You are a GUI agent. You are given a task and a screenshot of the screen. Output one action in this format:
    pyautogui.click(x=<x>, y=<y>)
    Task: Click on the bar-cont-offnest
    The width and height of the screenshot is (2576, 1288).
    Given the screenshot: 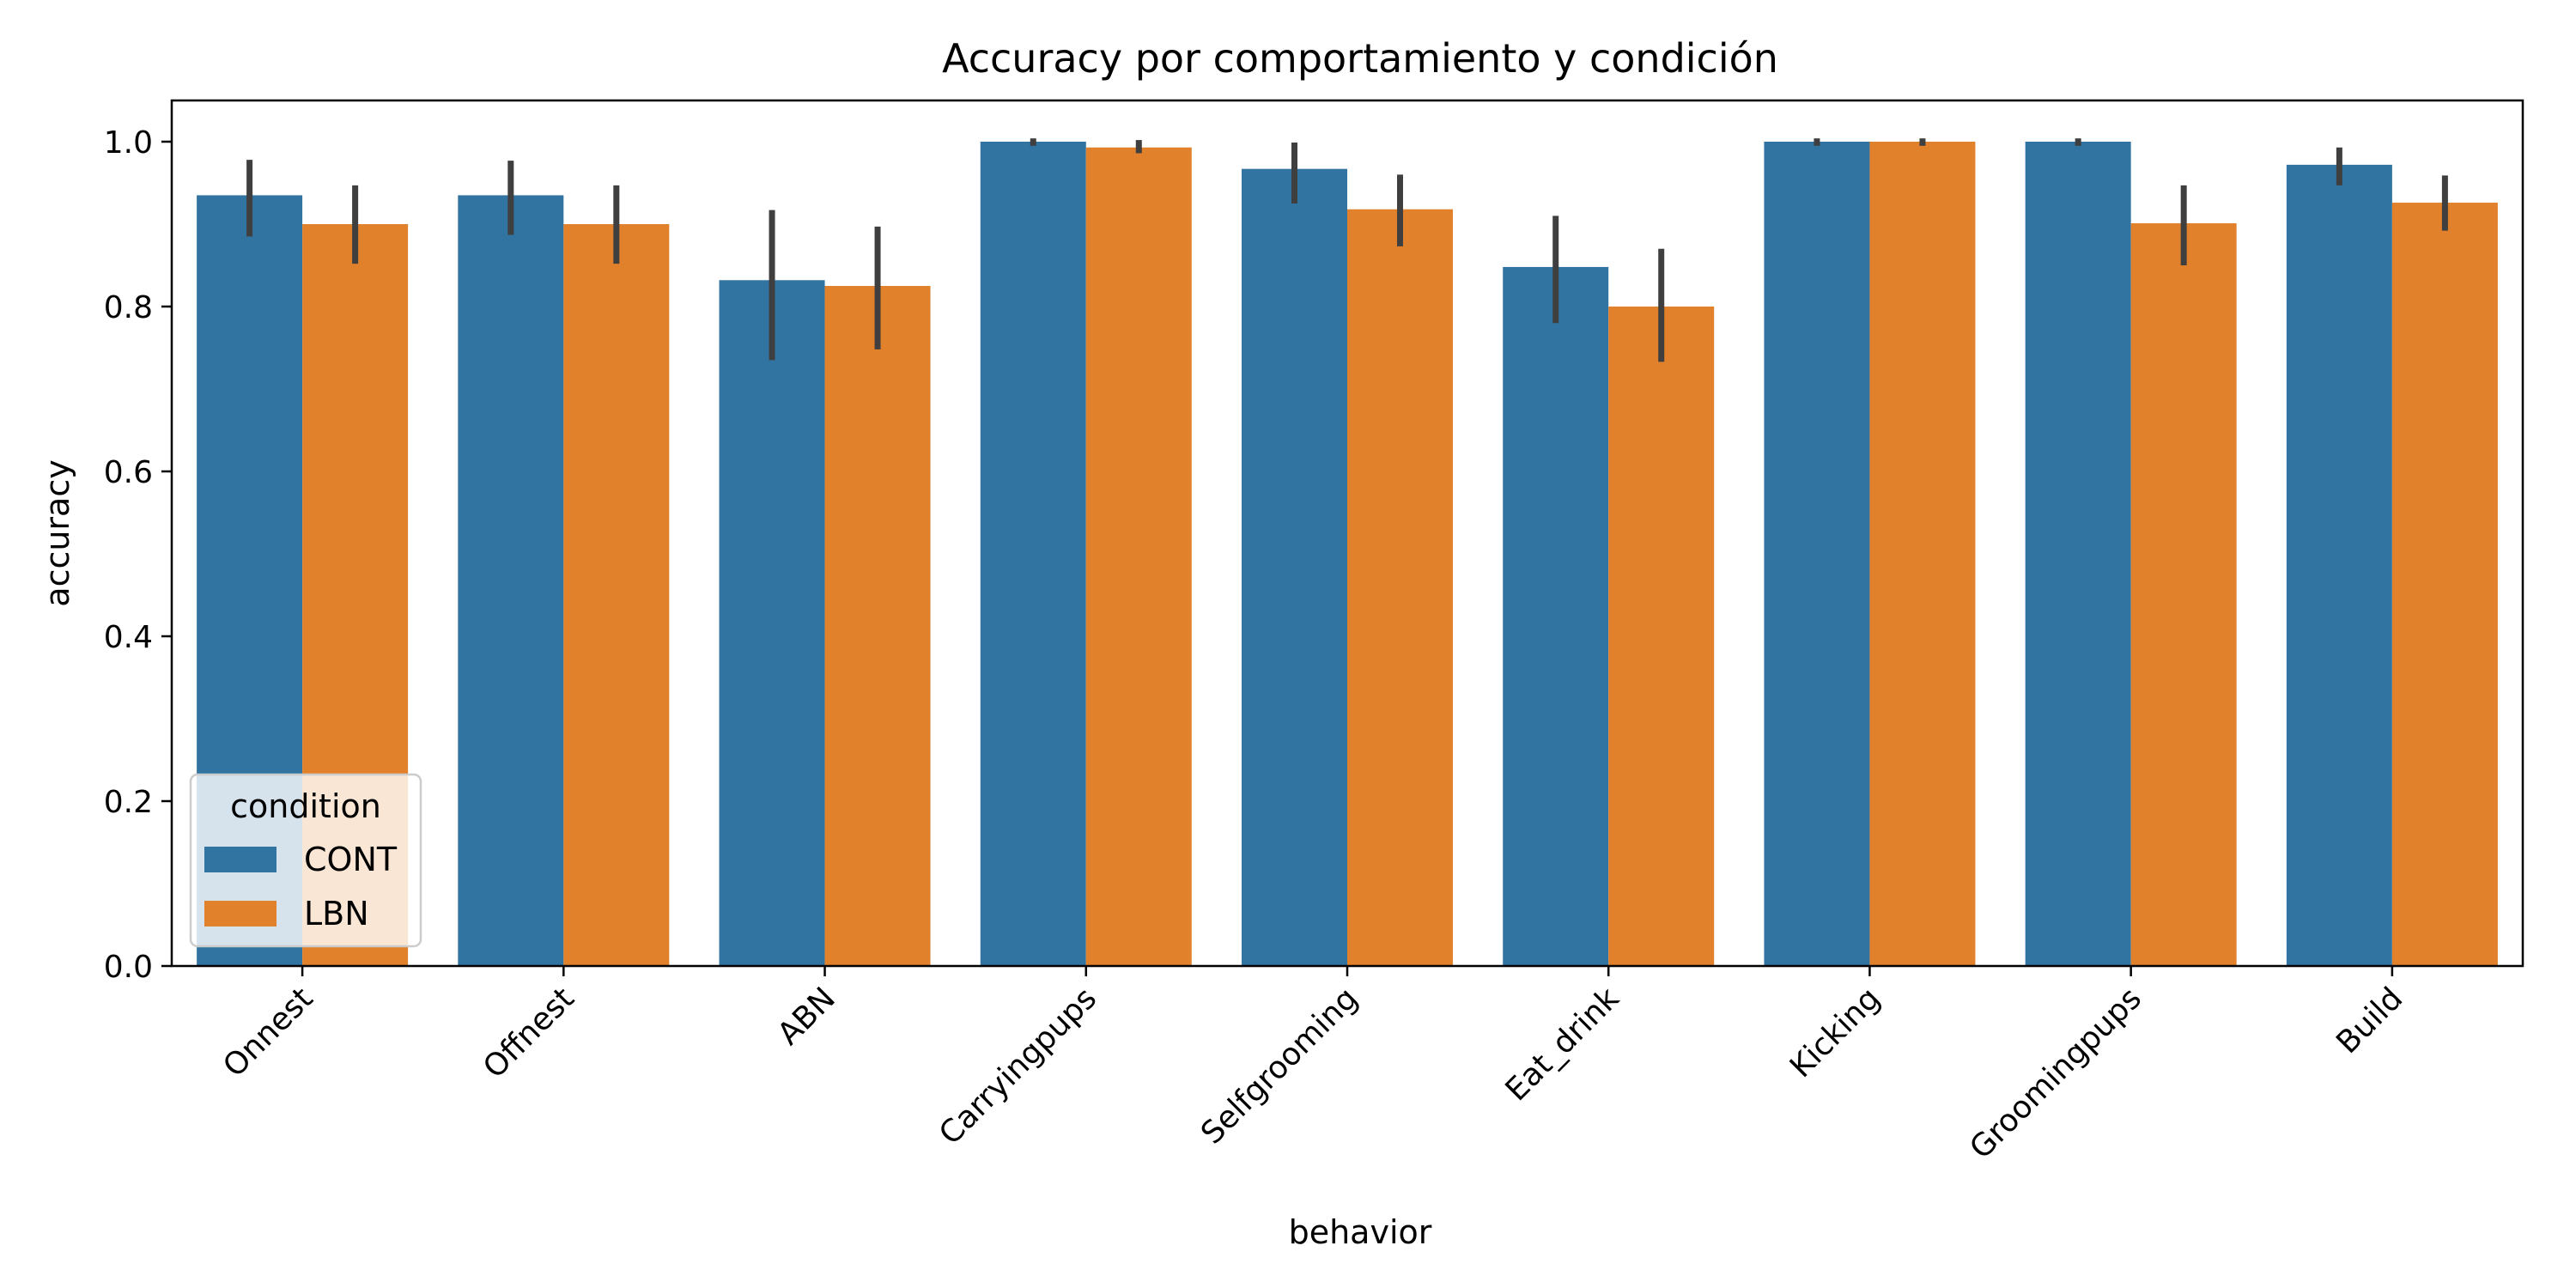 What is the action you would take?
    pyautogui.click(x=511, y=580)
    